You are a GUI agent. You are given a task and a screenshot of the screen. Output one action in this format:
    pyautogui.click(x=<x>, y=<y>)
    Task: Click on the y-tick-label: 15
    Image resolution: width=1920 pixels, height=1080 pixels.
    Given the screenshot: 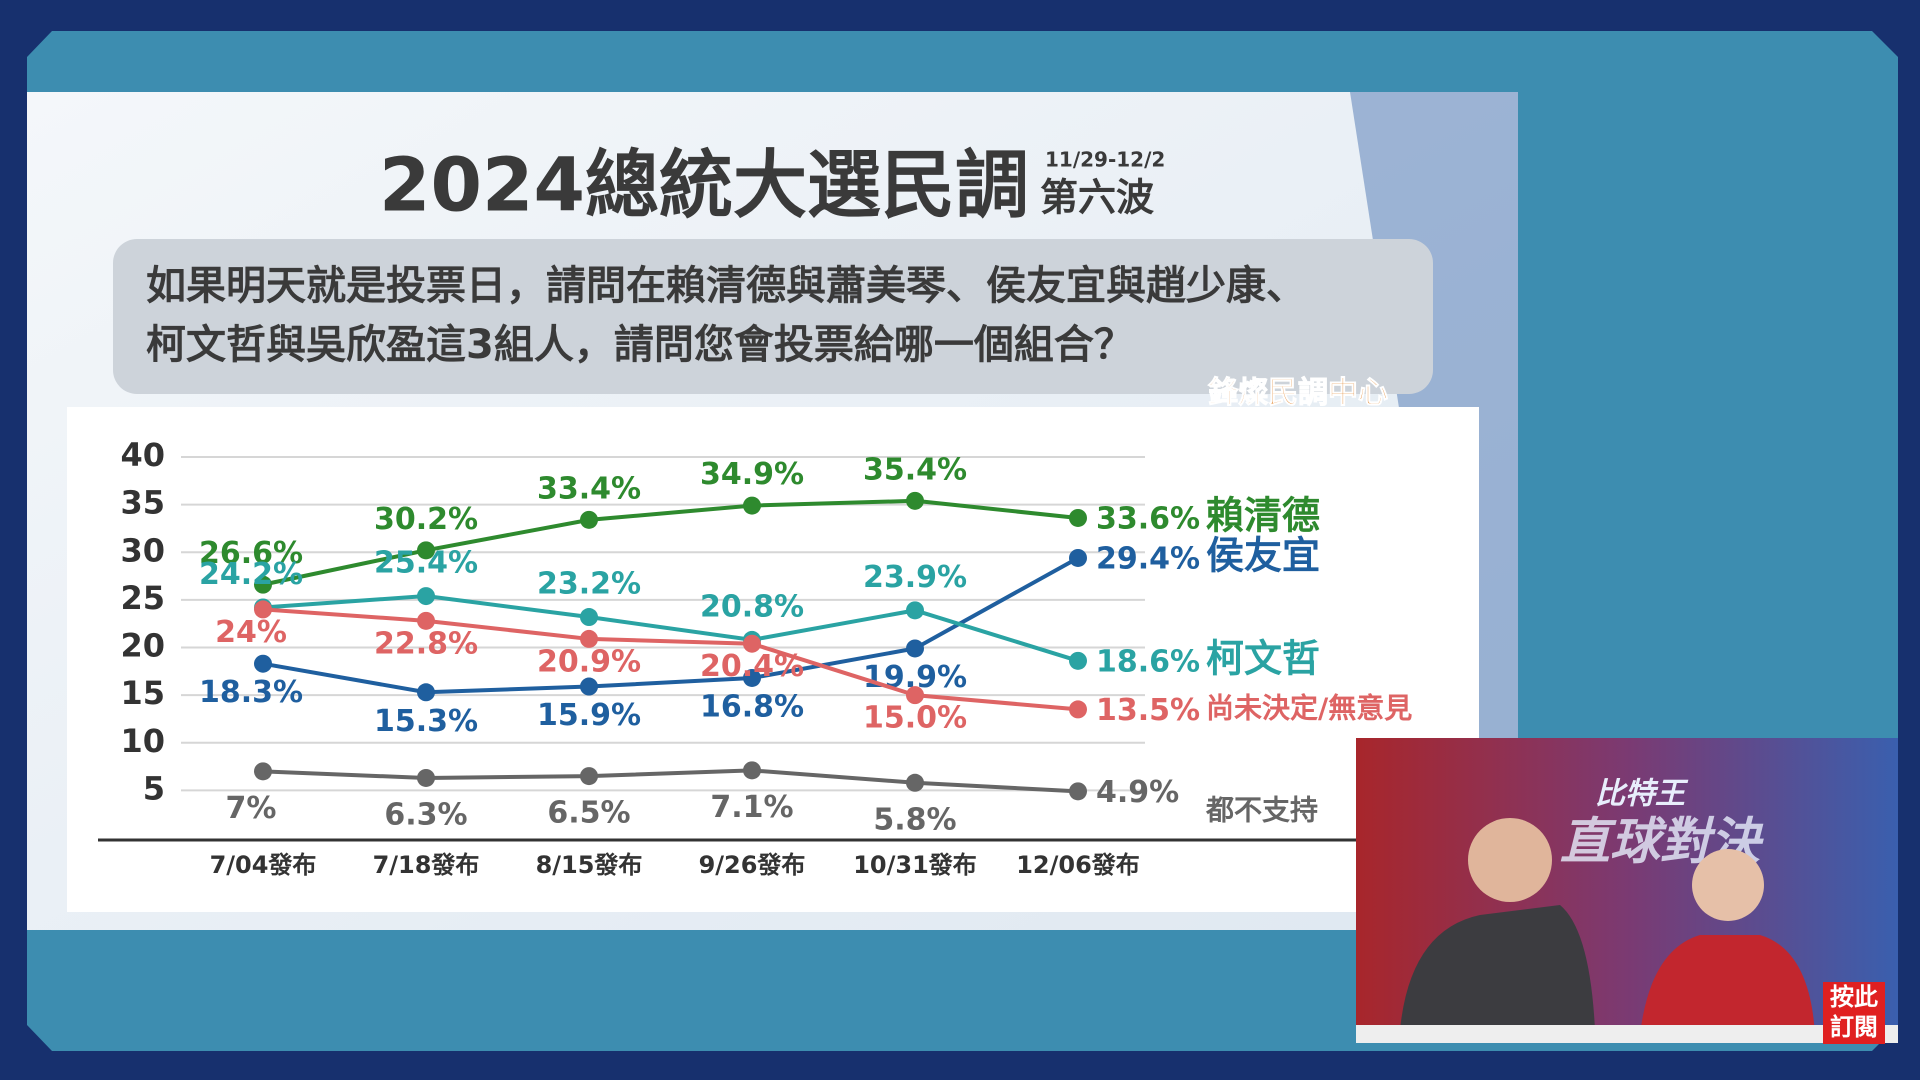 What is the action you would take?
    pyautogui.click(x=142, y=693)
    